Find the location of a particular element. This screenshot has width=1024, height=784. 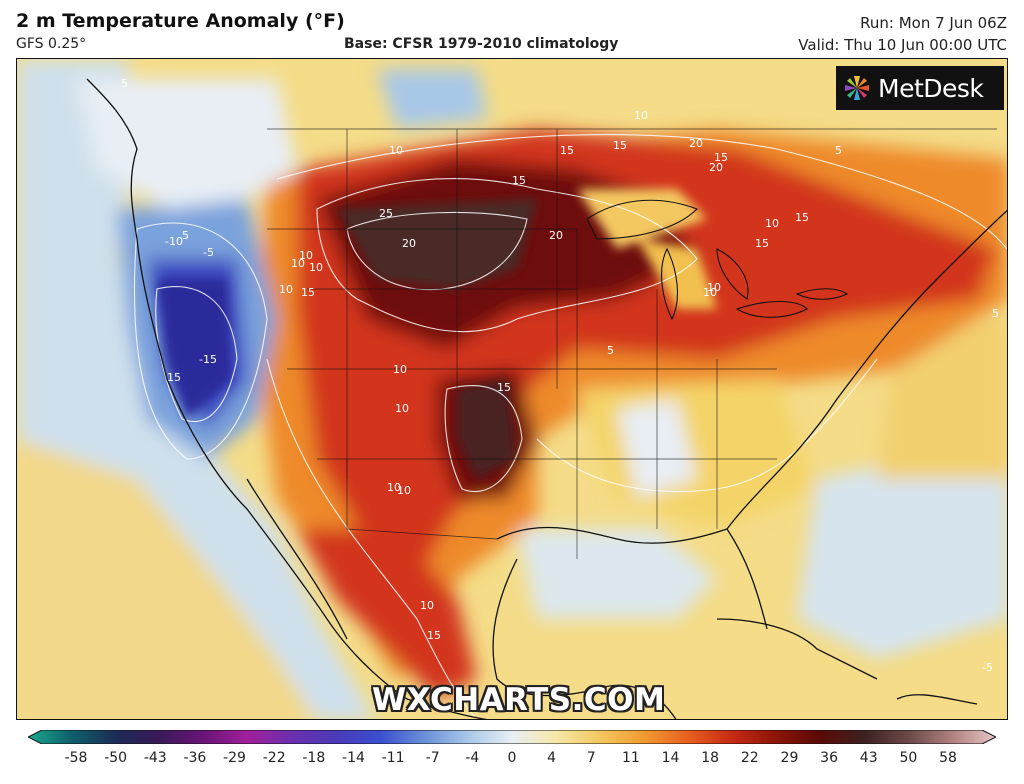

contour-label: -10 is located at coordinates (174, 241).